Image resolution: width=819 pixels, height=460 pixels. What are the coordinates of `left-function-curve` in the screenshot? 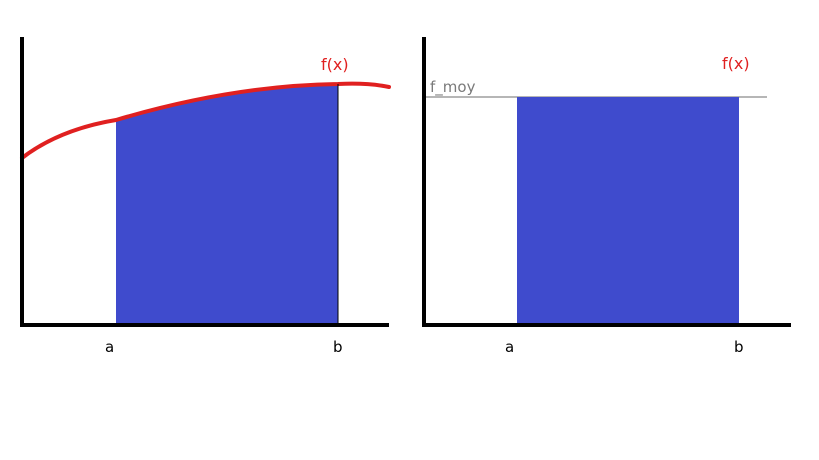 It's located at (205, 120).